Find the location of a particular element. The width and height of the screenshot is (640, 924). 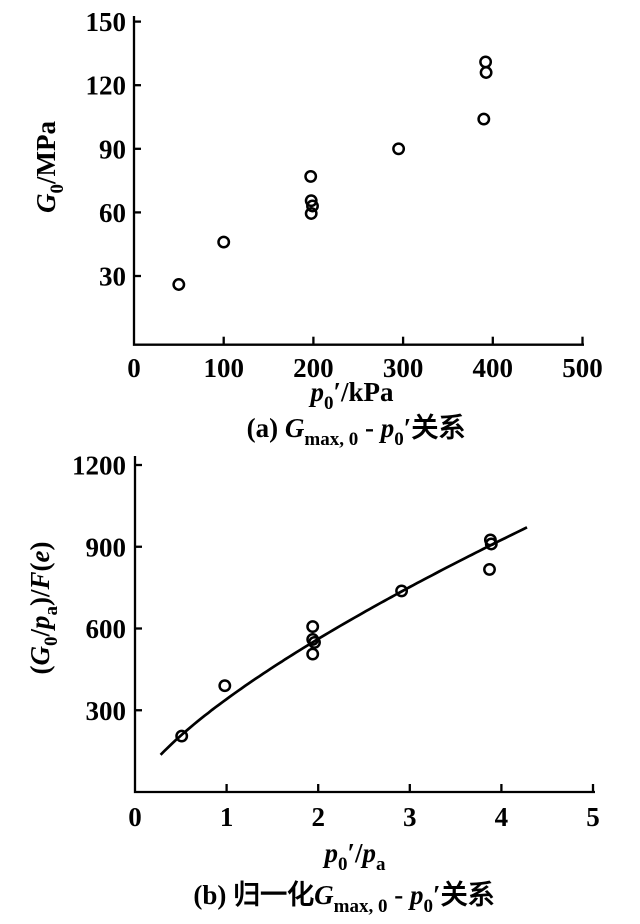

x-axis-label: p0′/kPa is located at coordinates (351, 395).